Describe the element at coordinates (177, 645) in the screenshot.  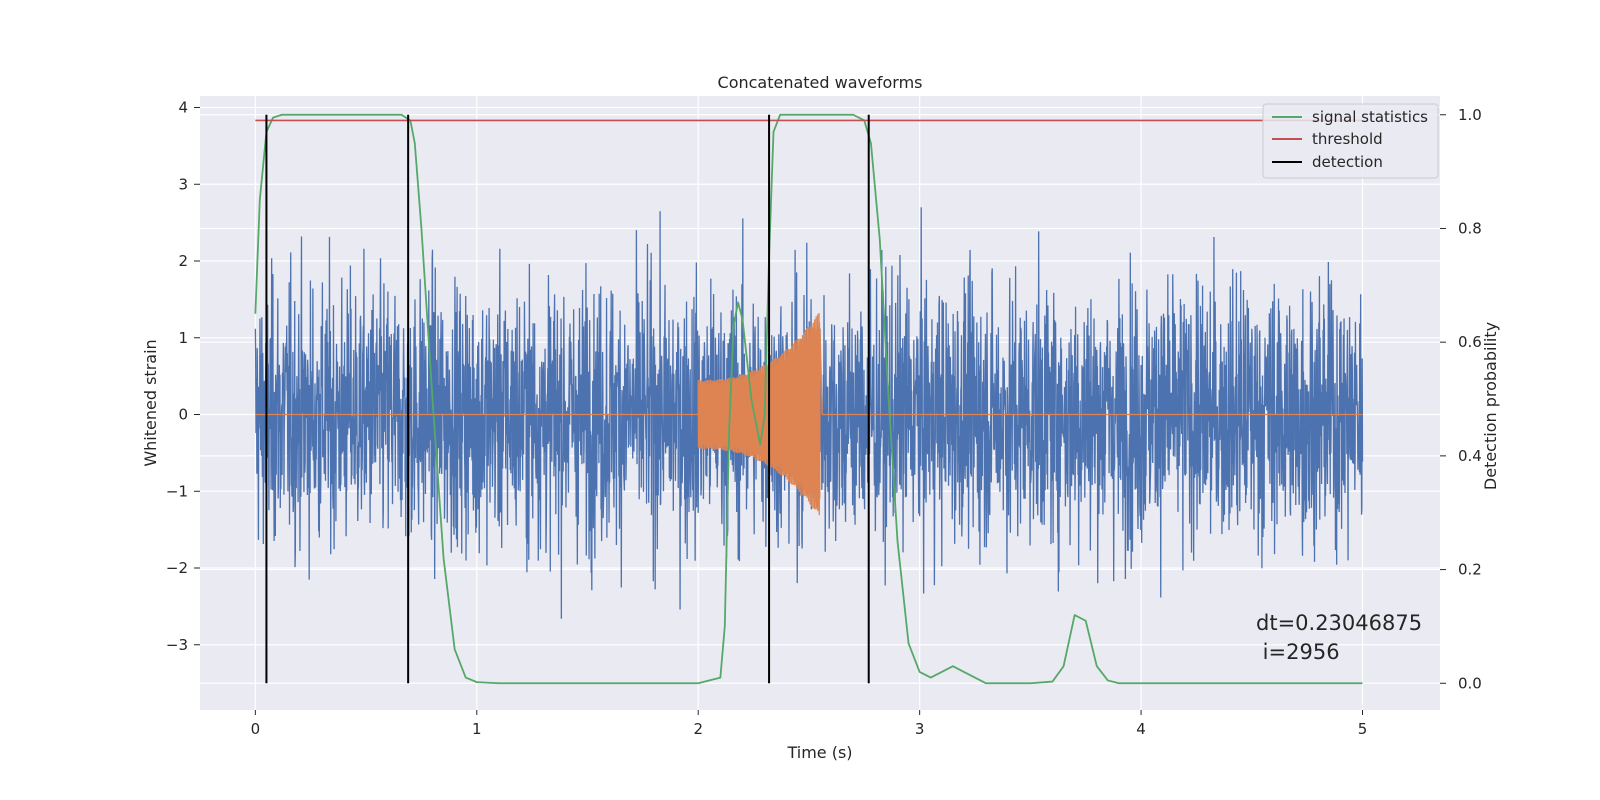
I see `y-tick-label: −3` at that location.